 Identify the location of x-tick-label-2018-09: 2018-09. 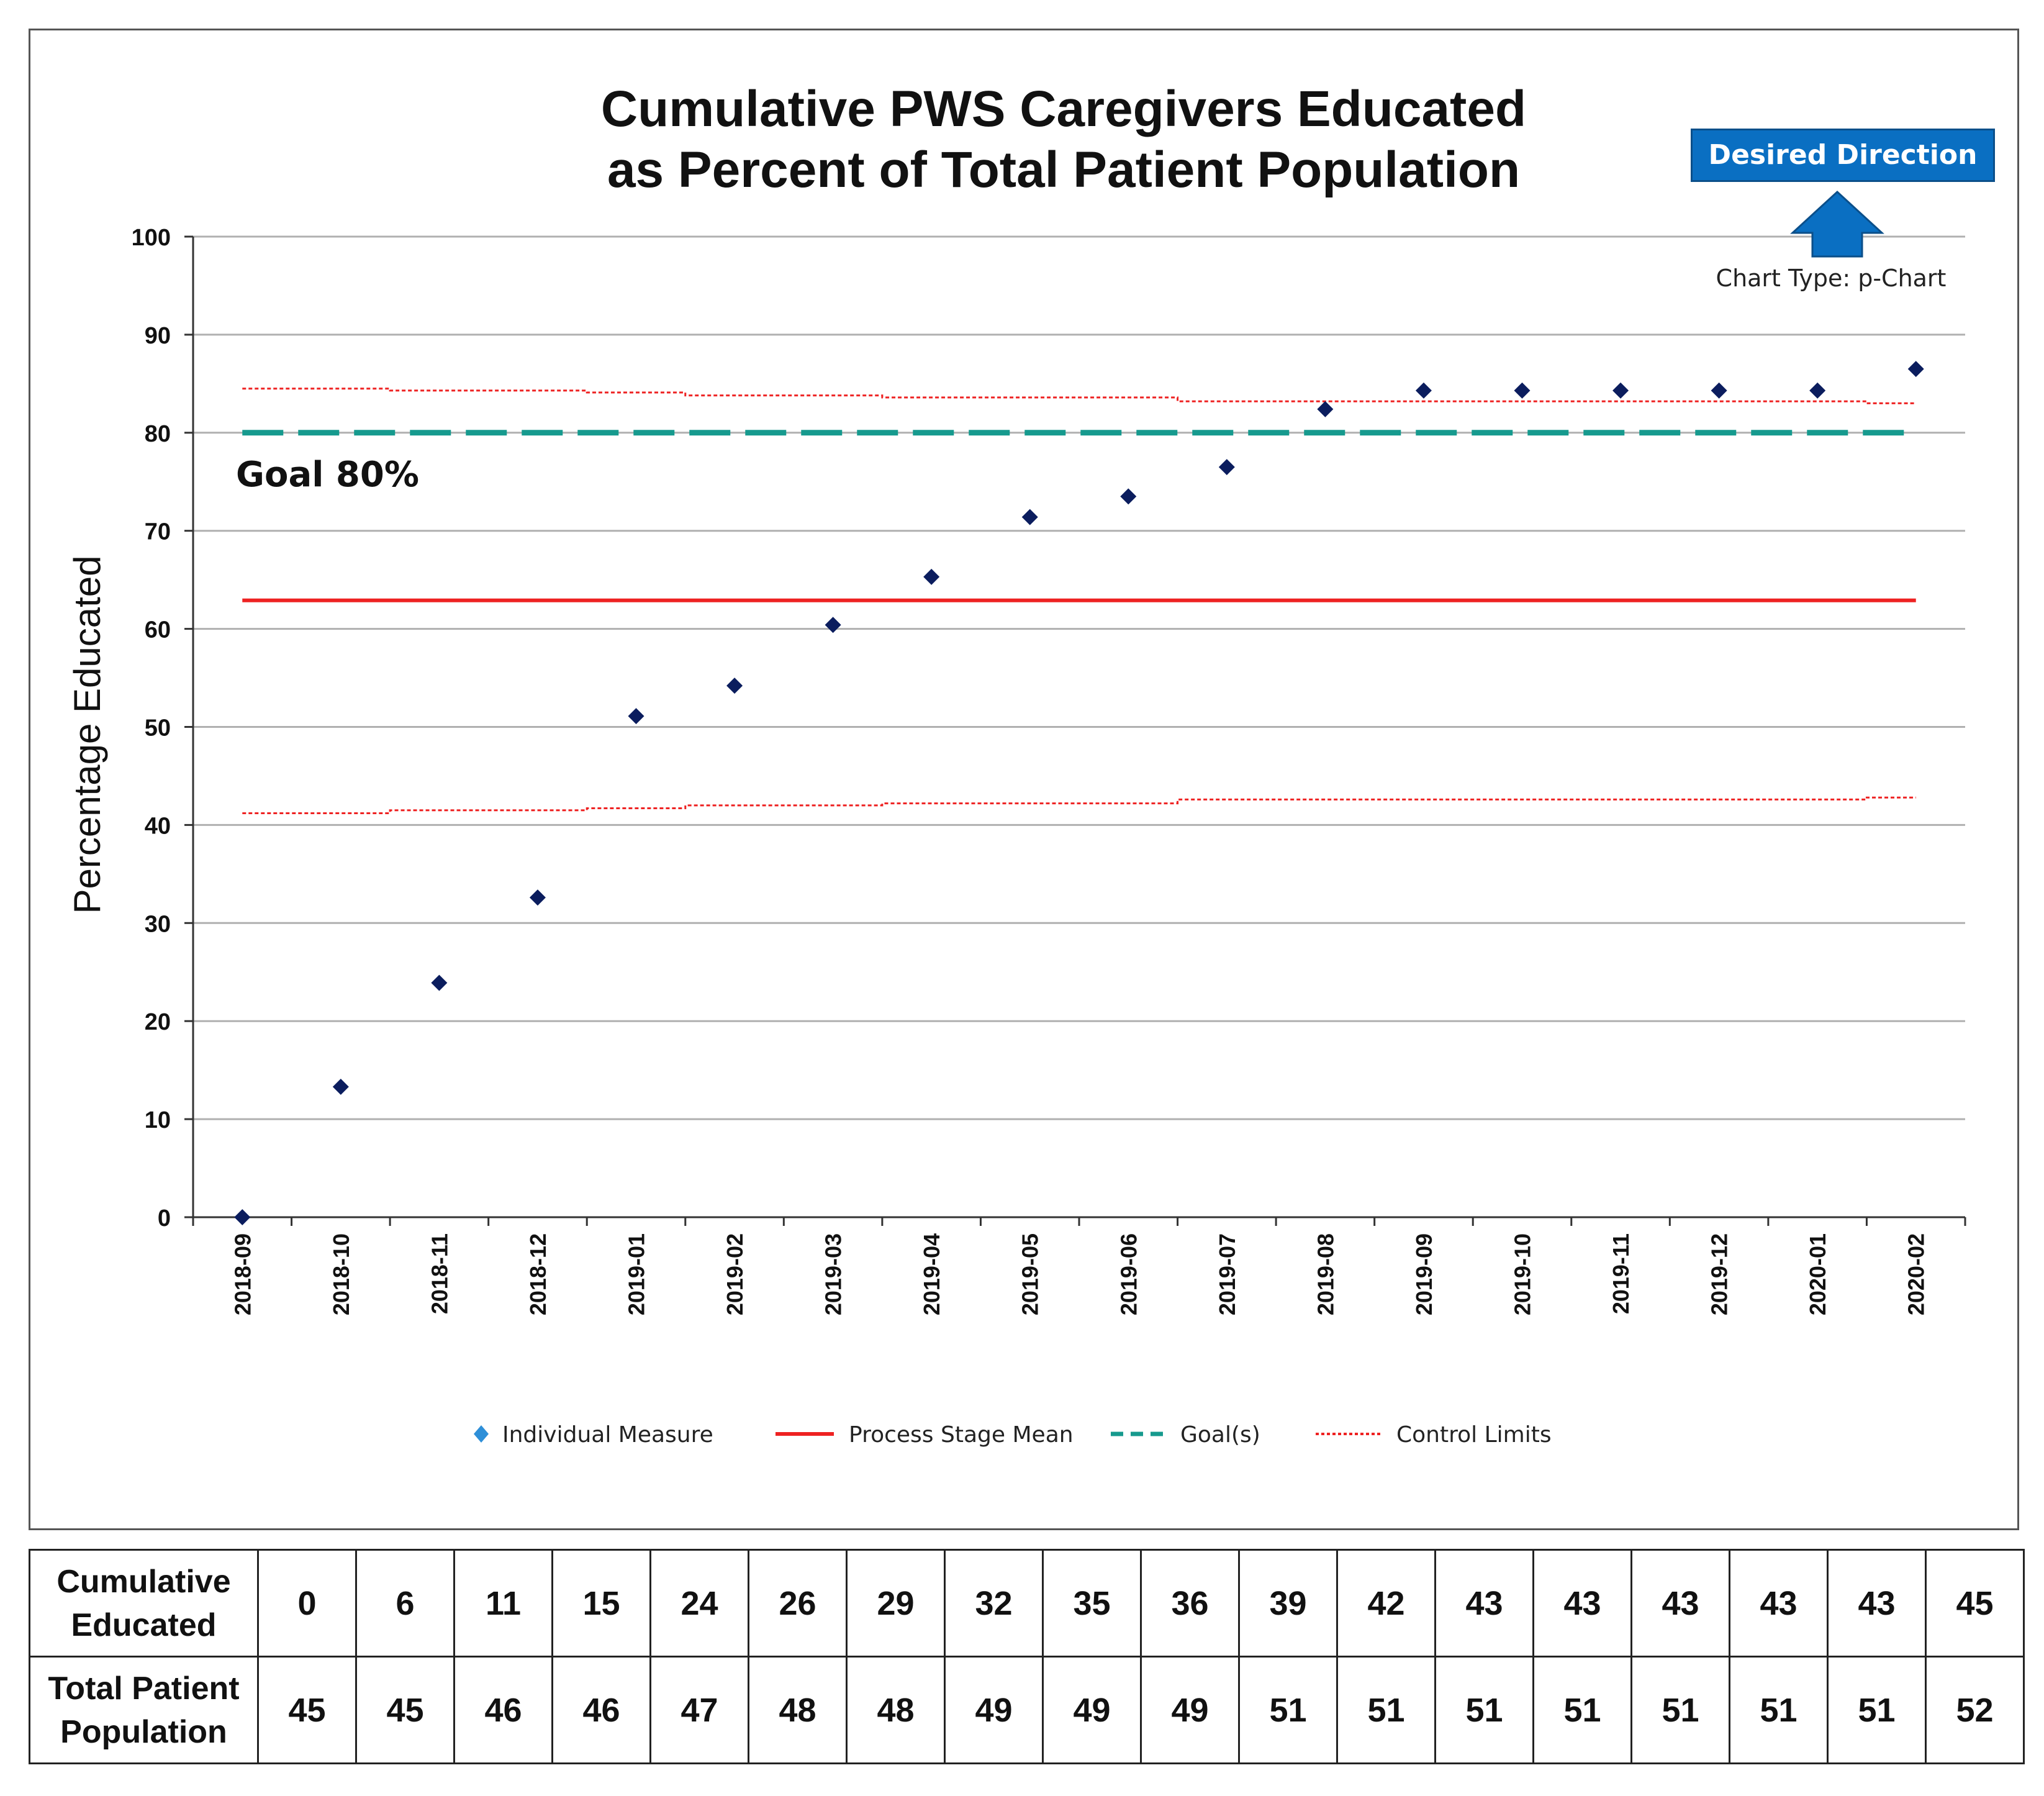
(242, 1274).